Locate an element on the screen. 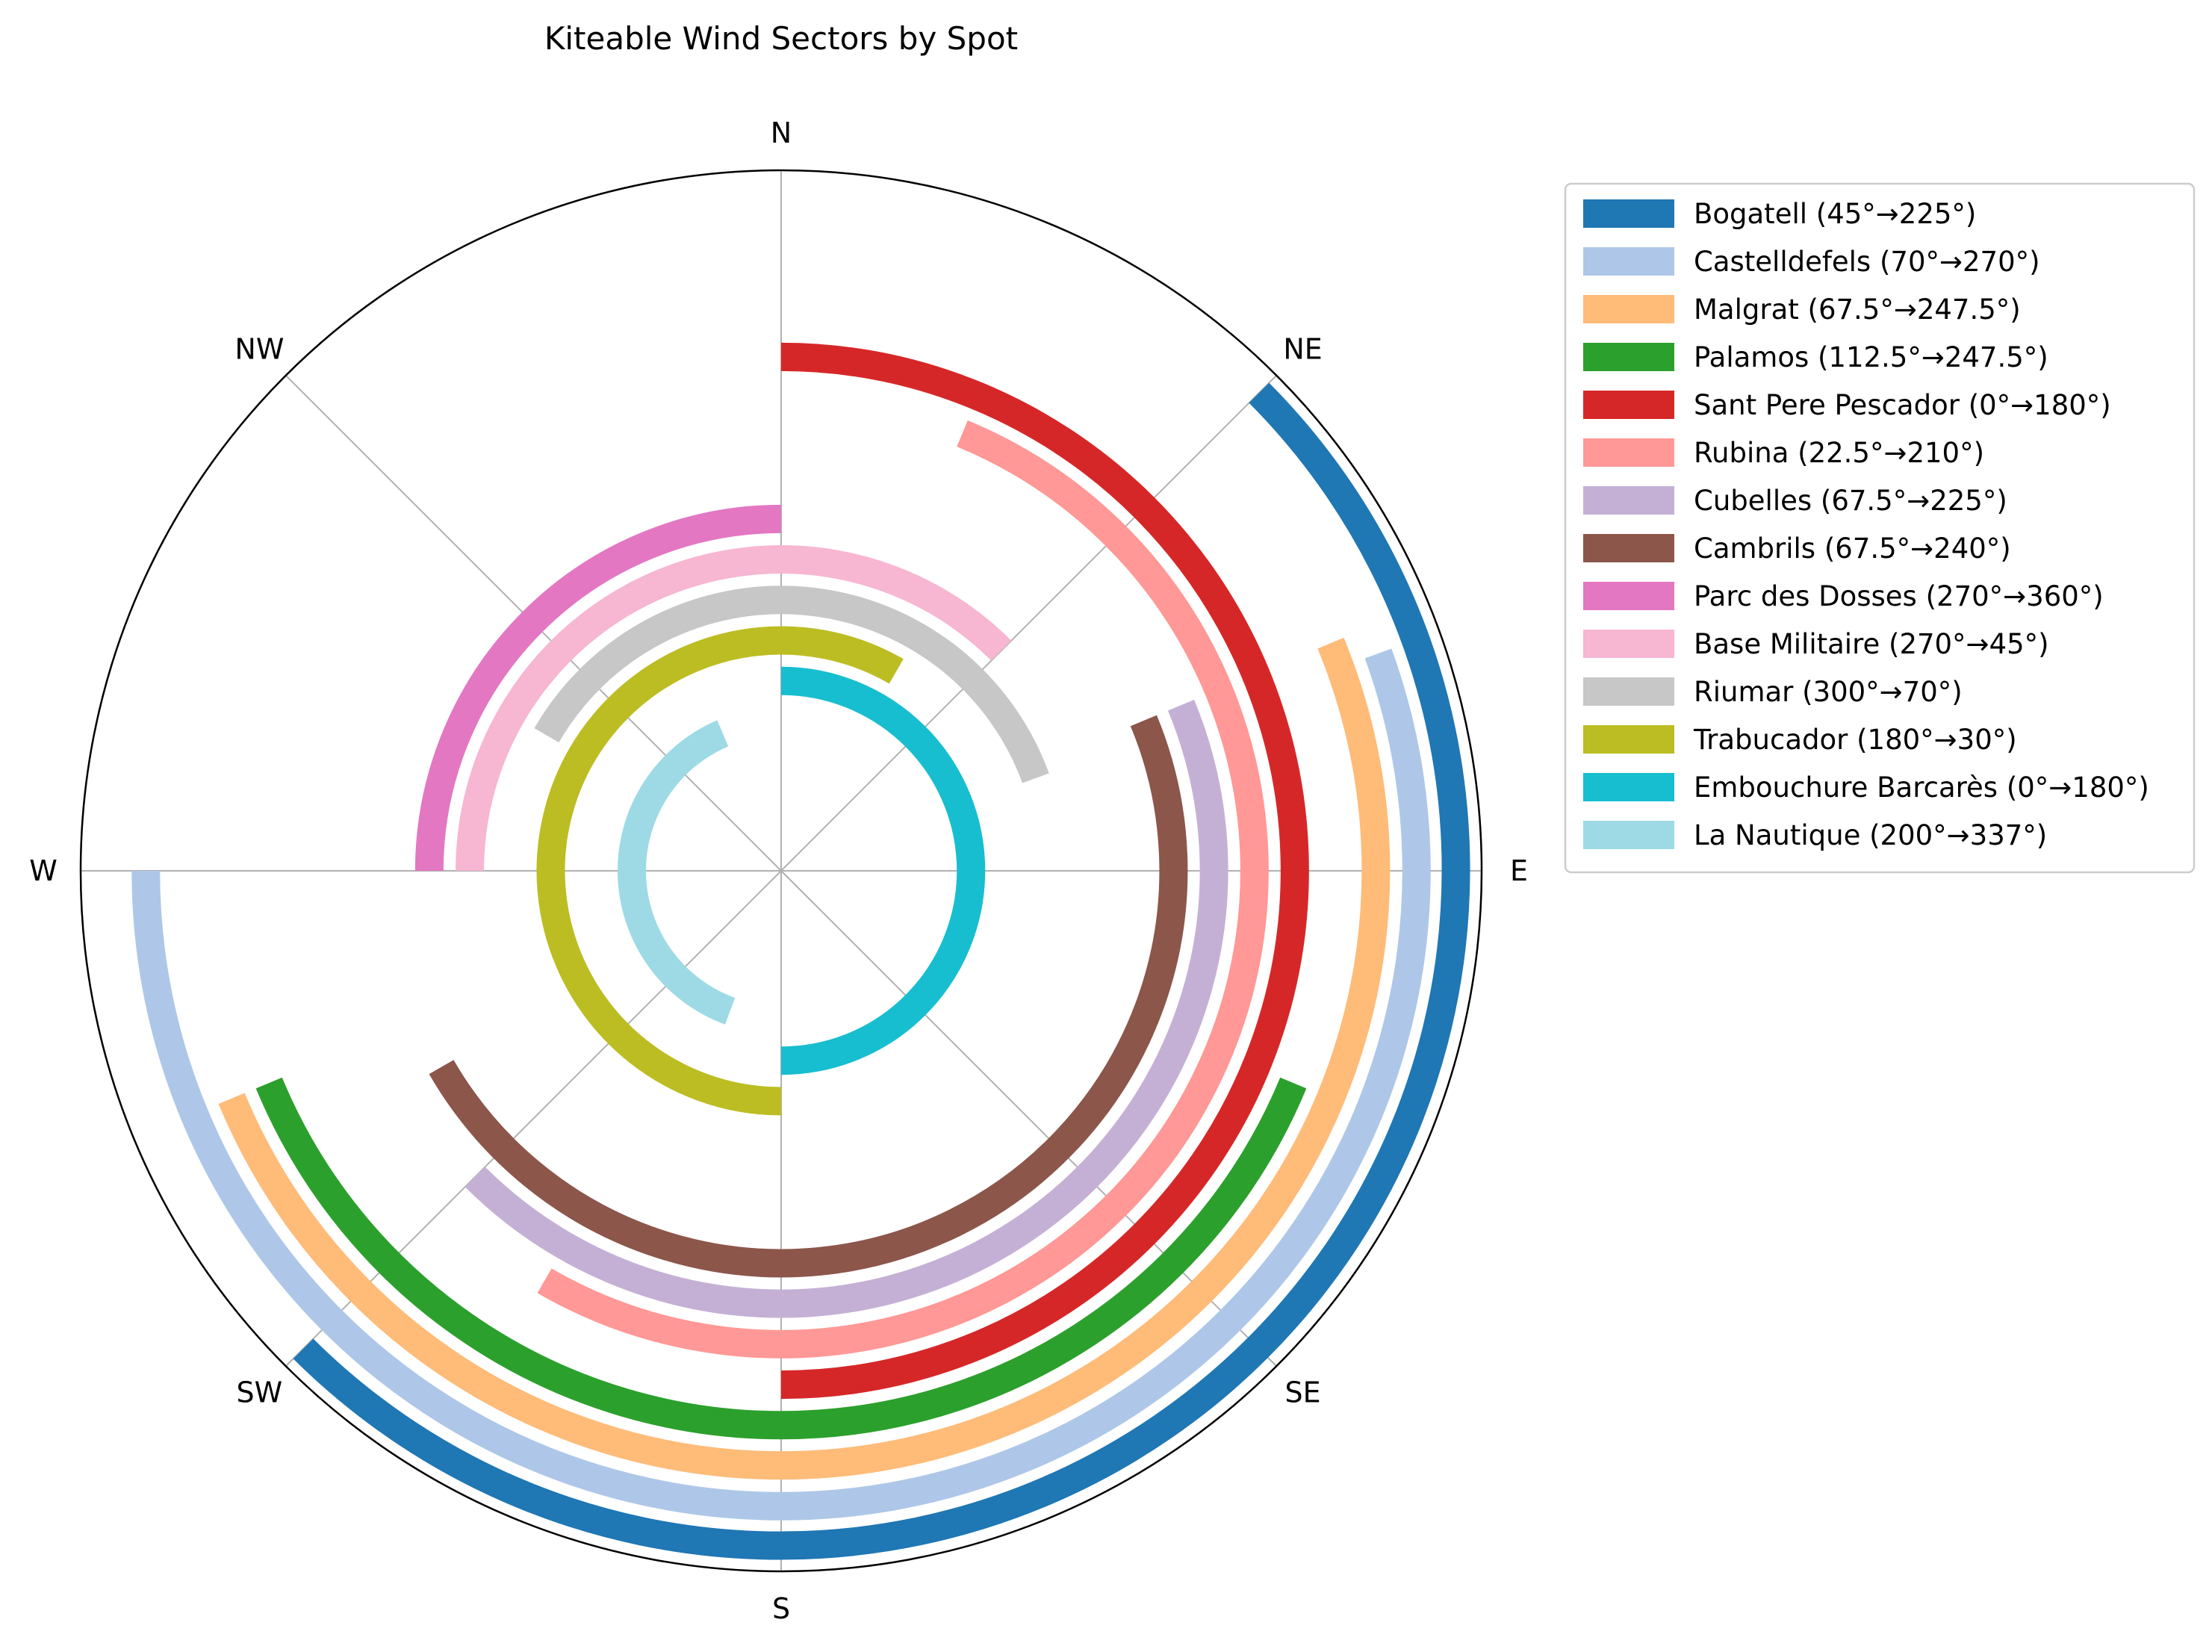 The height and width of the screenshot is (1652, 2212). arc-cambrils is located at coordinates (808, 996).